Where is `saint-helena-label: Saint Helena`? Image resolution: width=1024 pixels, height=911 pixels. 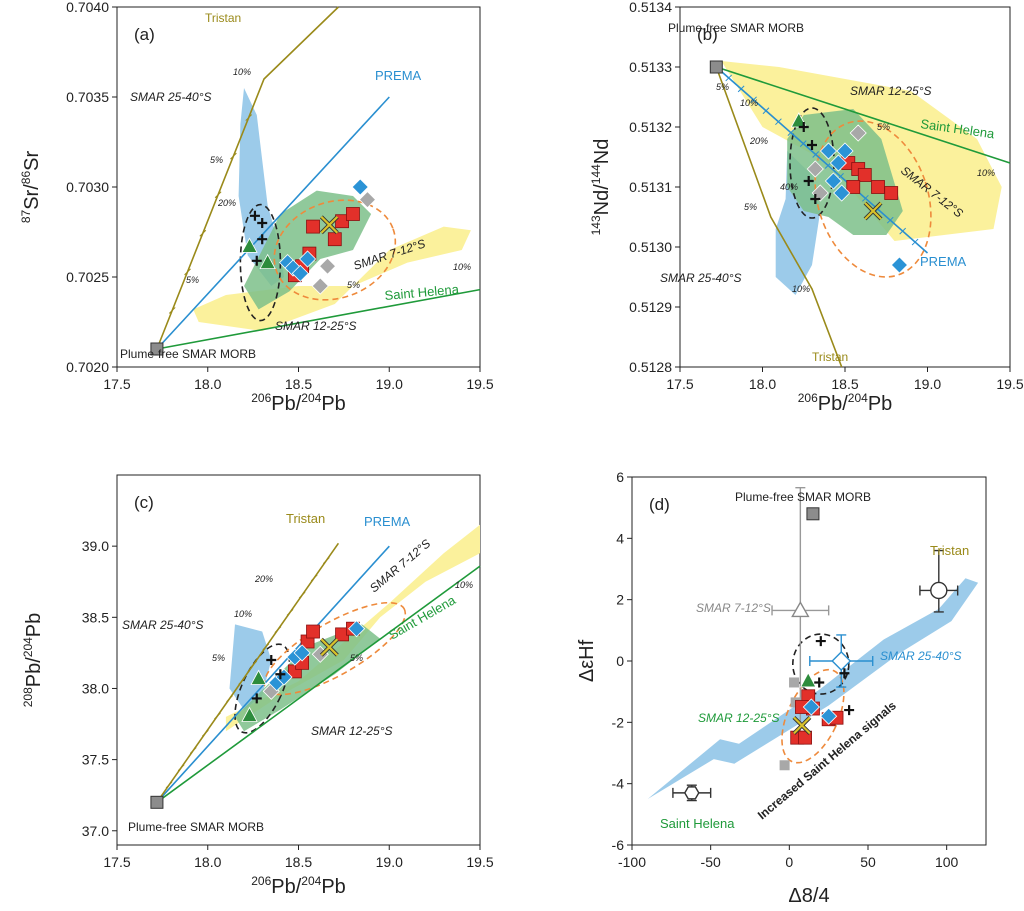
saint-helena-label: Saint Helena is located at coordinates (422, 291).